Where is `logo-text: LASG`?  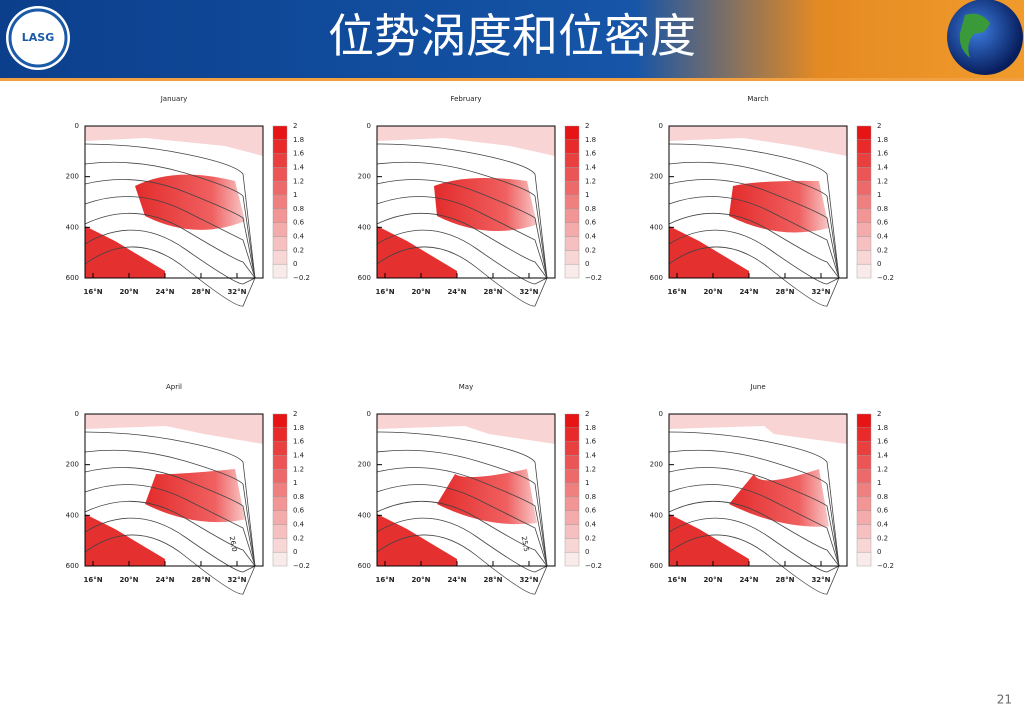
logo-text: LASG is located at coordinates (38, 37).